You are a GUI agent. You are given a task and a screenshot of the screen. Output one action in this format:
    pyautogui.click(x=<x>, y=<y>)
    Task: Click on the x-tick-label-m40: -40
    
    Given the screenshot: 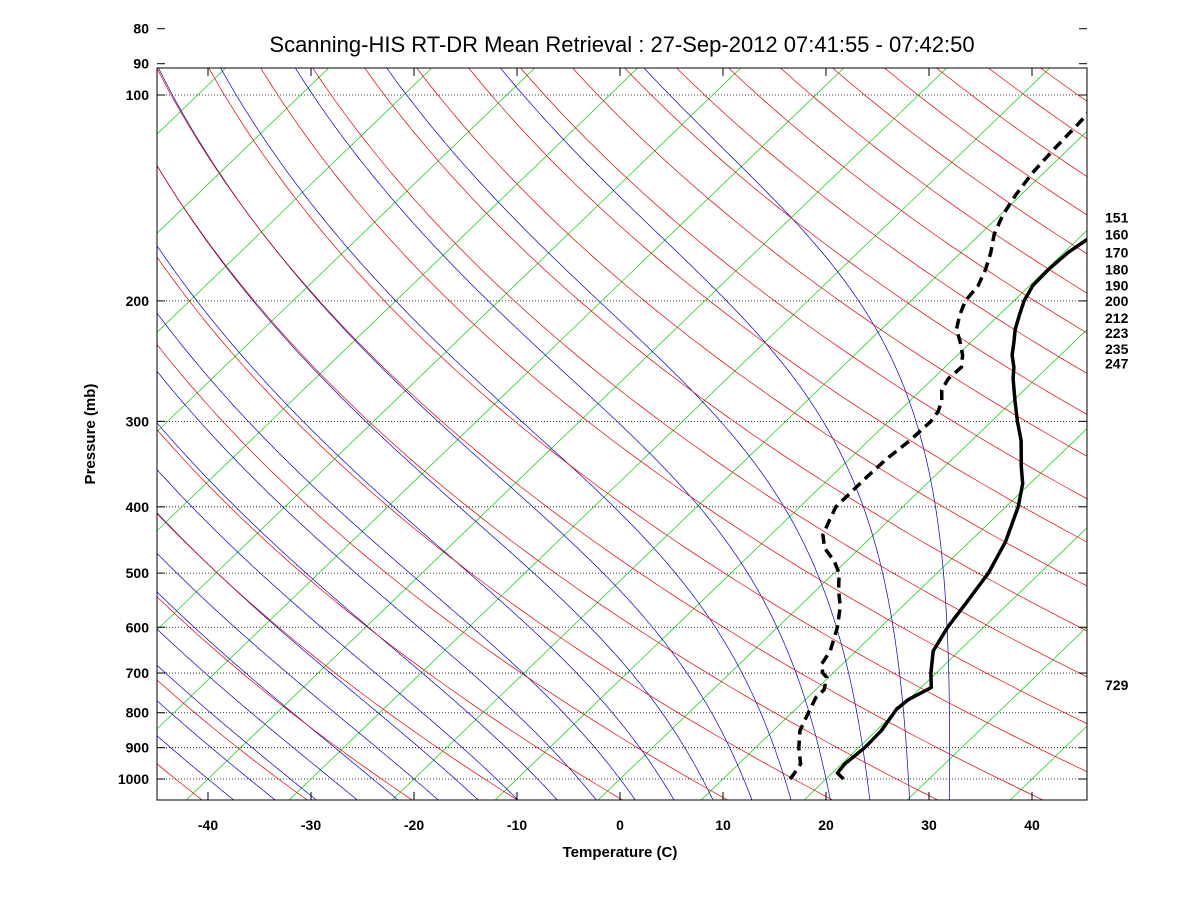 What is the action you would take?
    pyautogui.click(x=208, y=825)
    